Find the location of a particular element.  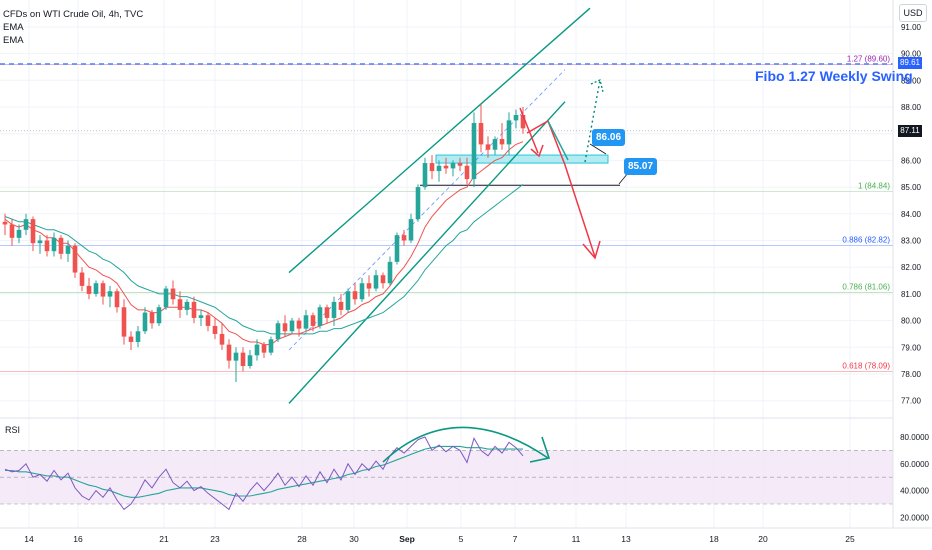

price-tag-last: 87.11 is located at coordinates (910, 131).